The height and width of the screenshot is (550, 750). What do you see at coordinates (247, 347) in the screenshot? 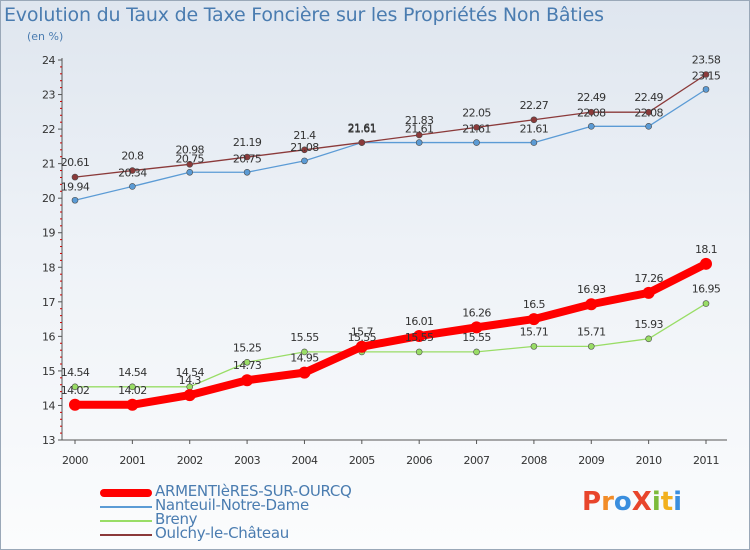
I see `data-label: 15.25` at bounding box center [247, 347].